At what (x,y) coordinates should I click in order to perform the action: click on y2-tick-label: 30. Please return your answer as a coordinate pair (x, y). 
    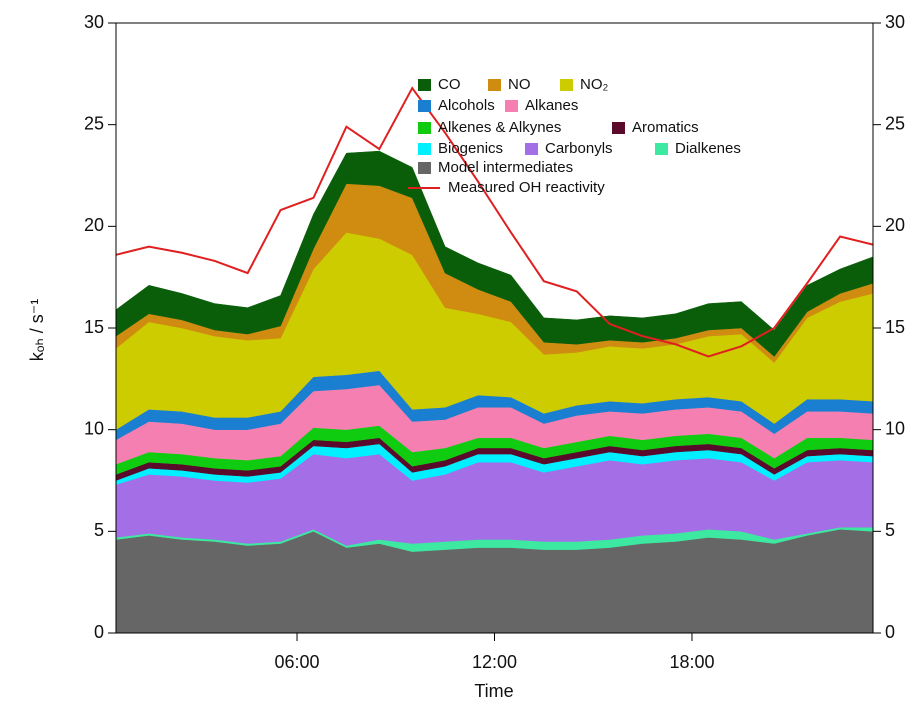
    Looking at the image, I should click on (895, 22).